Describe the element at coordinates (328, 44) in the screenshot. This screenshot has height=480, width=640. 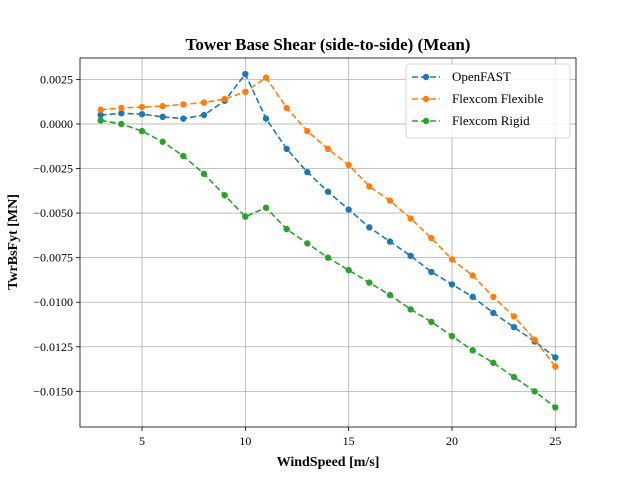
I see `chart-title: Tower Base Shear (side-to-side) (Mean)` at that location.